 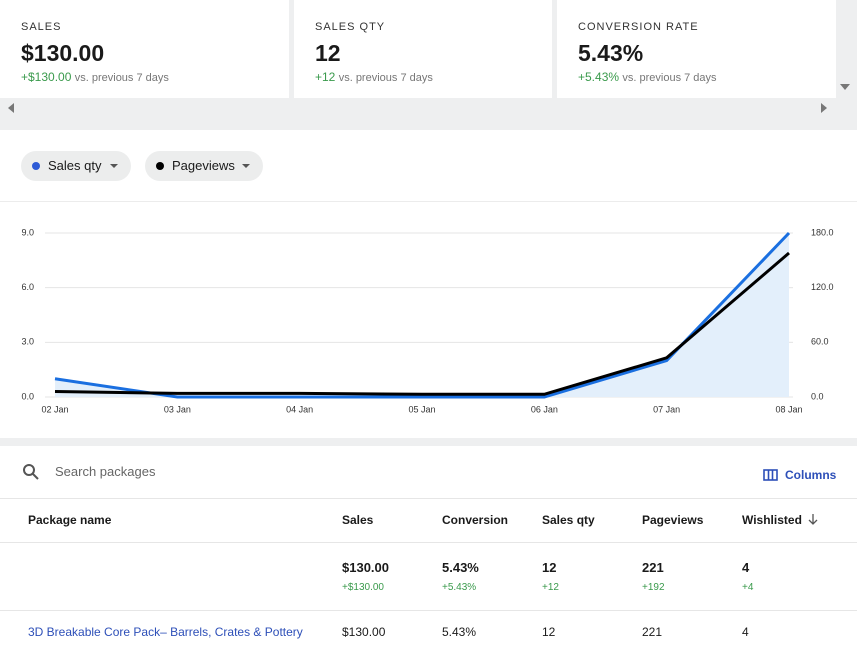 I want to click on change: +$130.00, so click(x=46, y=77).